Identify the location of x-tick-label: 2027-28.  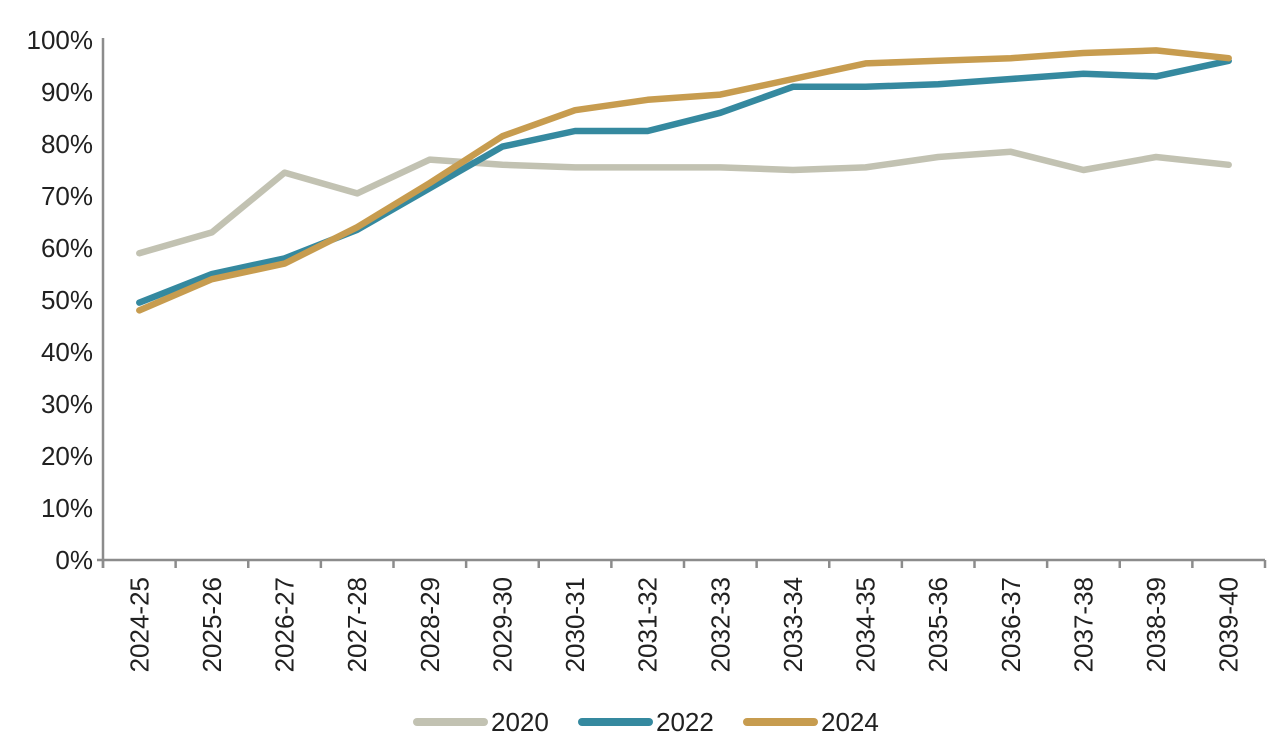
(357, 624).